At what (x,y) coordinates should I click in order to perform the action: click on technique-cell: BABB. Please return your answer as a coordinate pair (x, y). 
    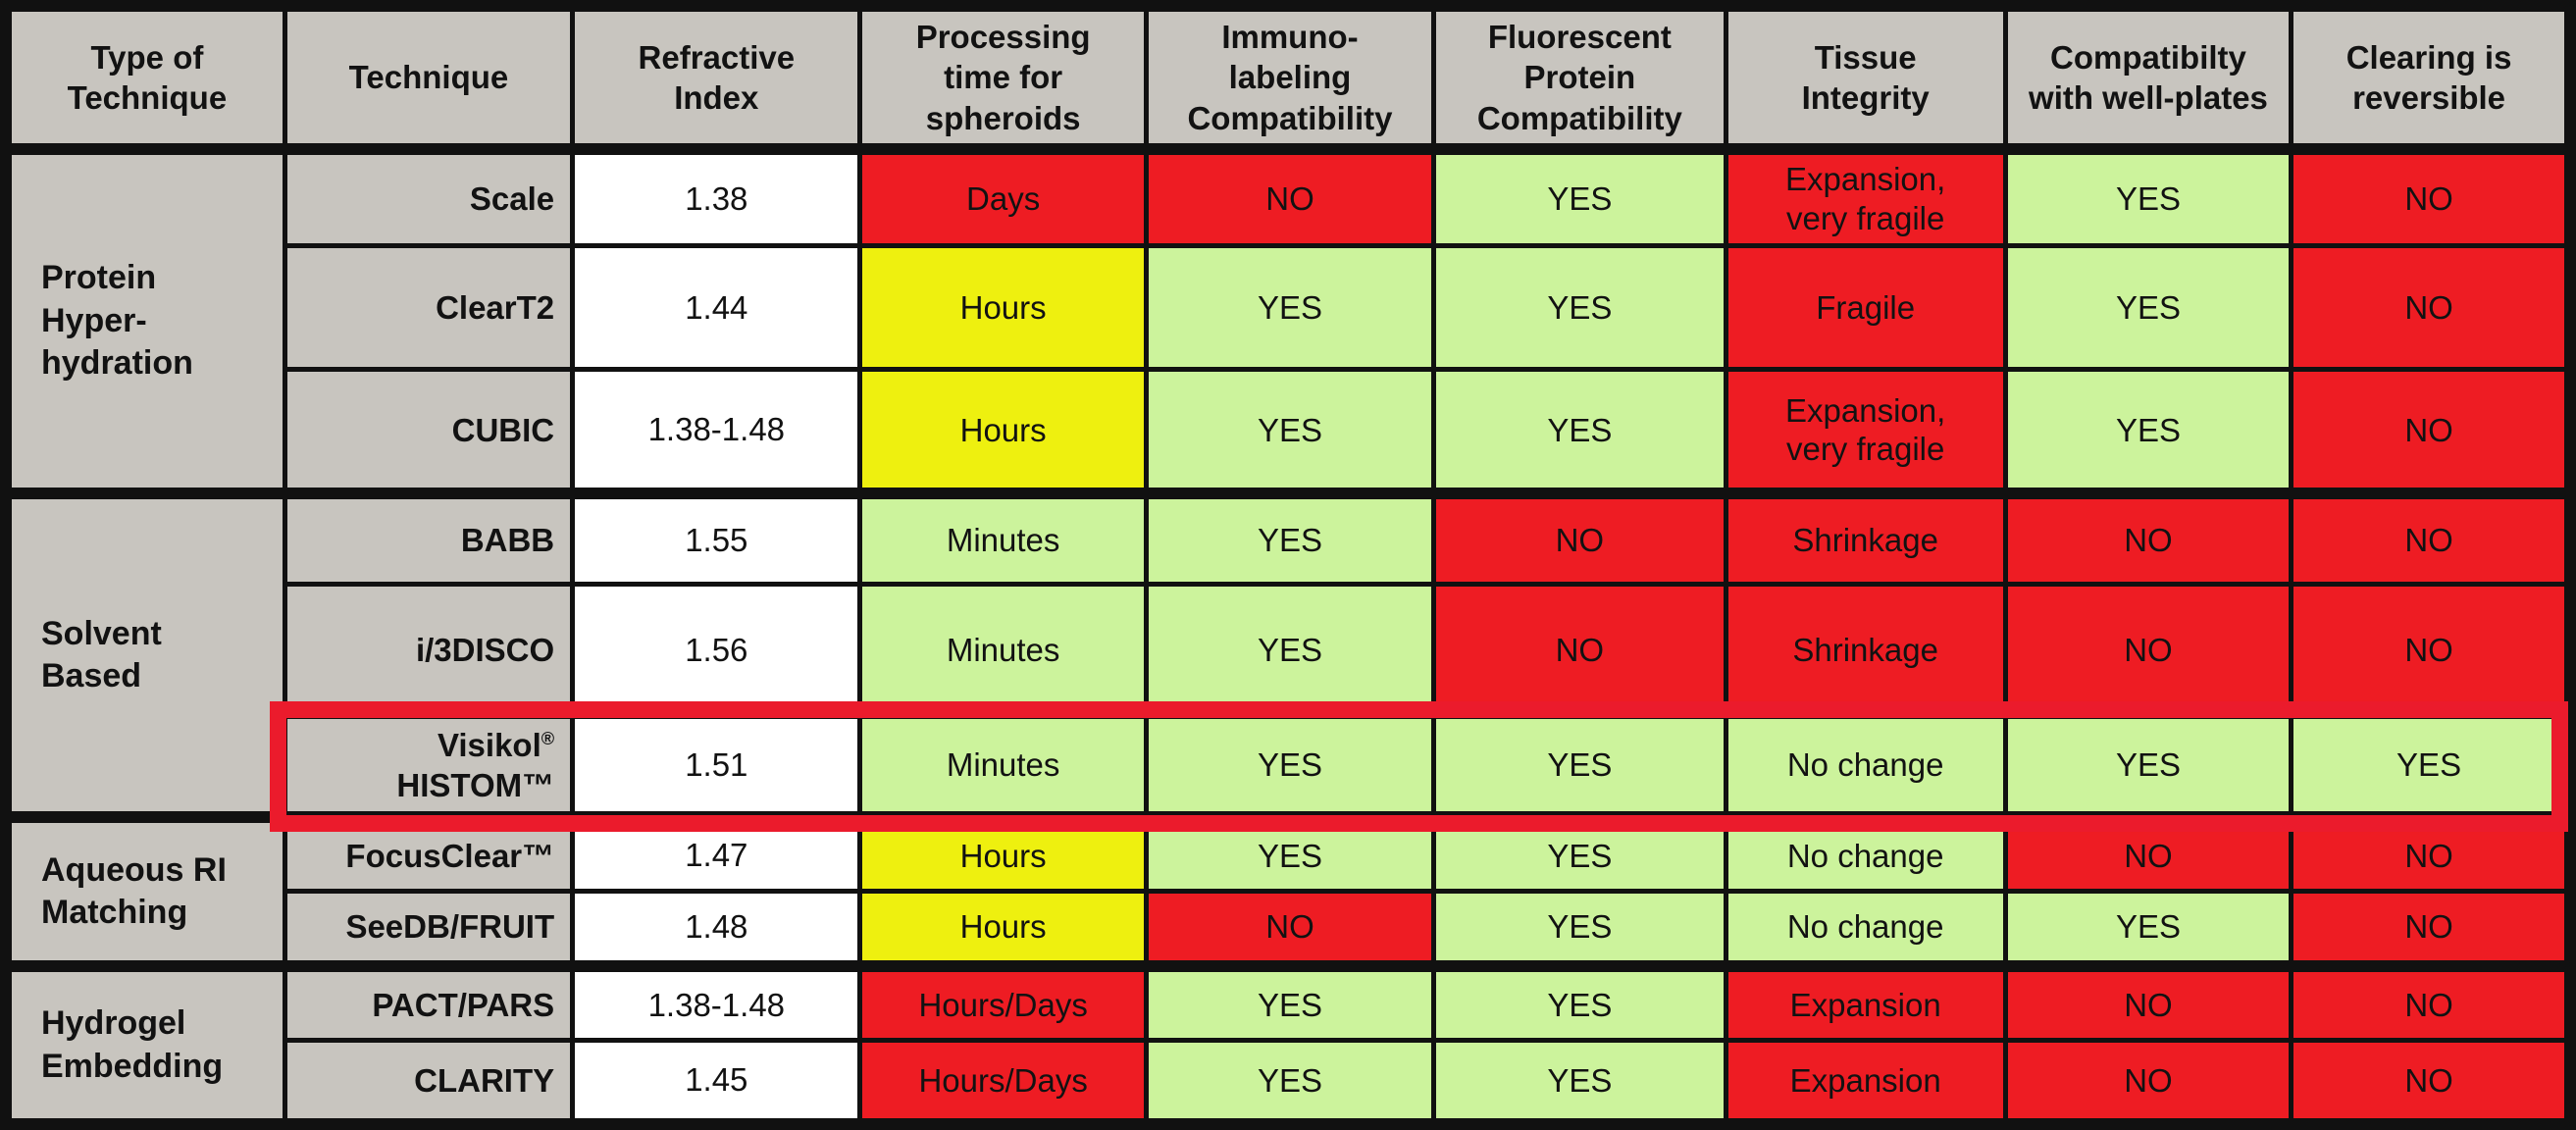
    Looking at the image, I should click on (429, 537).